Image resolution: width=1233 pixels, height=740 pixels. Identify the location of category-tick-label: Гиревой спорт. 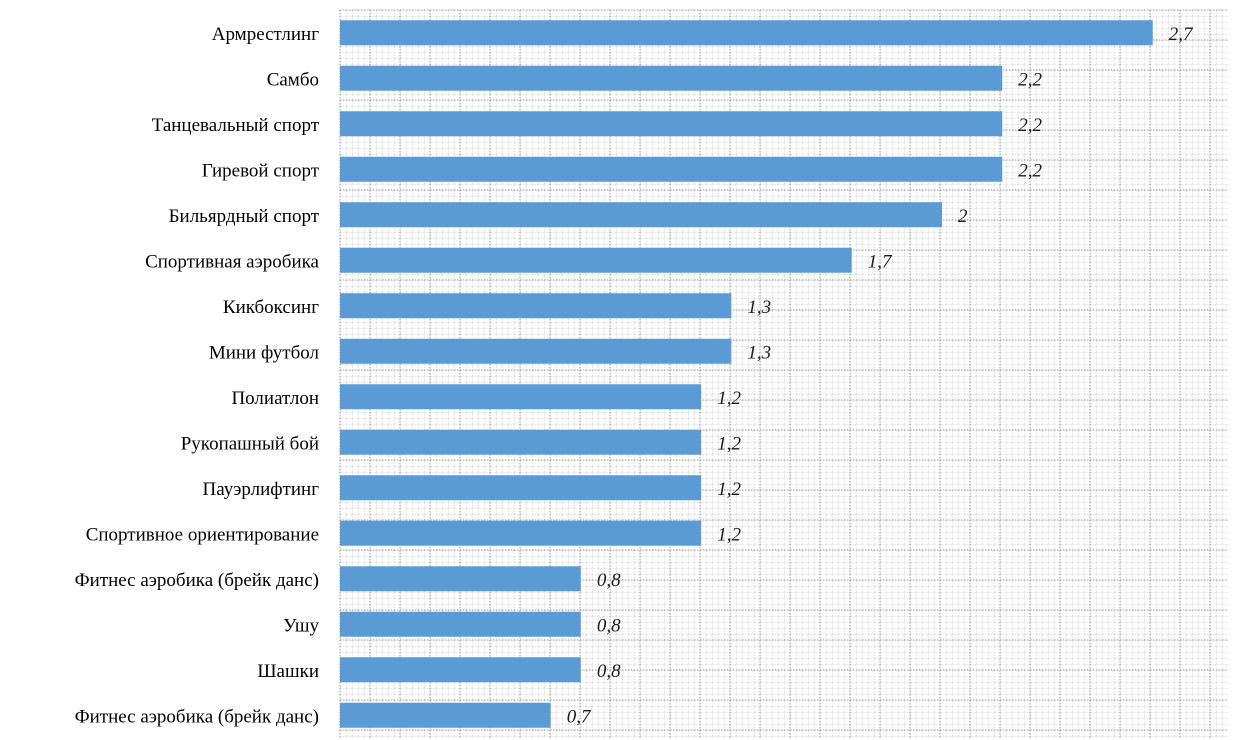
(261, 170).